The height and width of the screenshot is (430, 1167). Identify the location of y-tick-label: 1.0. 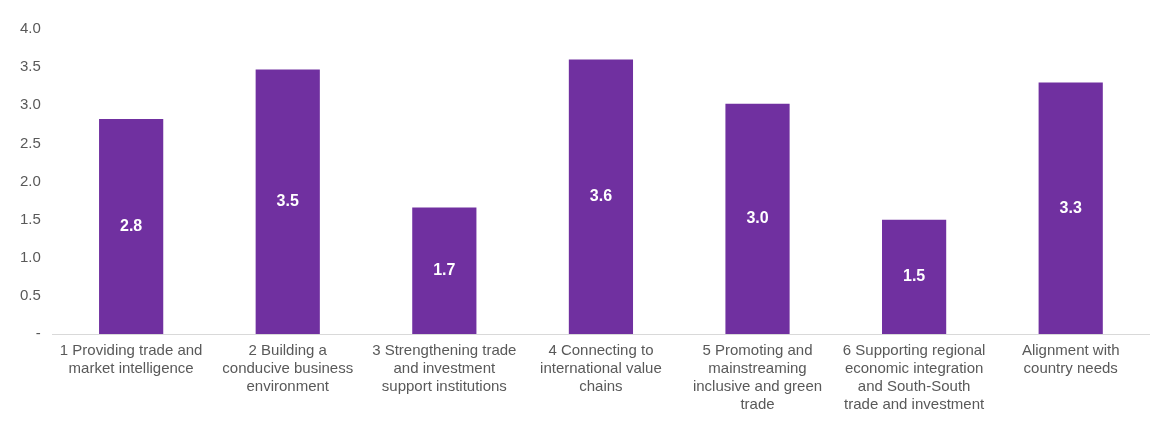
(30, 256).